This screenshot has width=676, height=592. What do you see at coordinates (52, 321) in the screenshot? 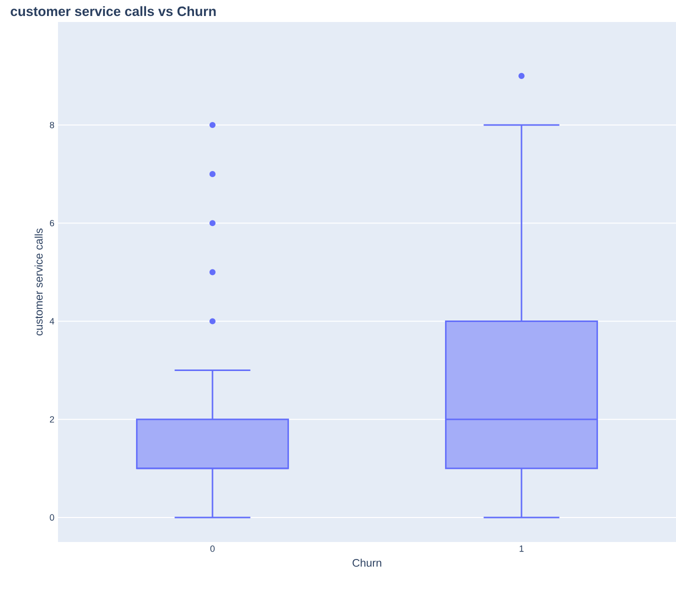
I see `y-tick-label: 4` at bounding box center [52, 321].